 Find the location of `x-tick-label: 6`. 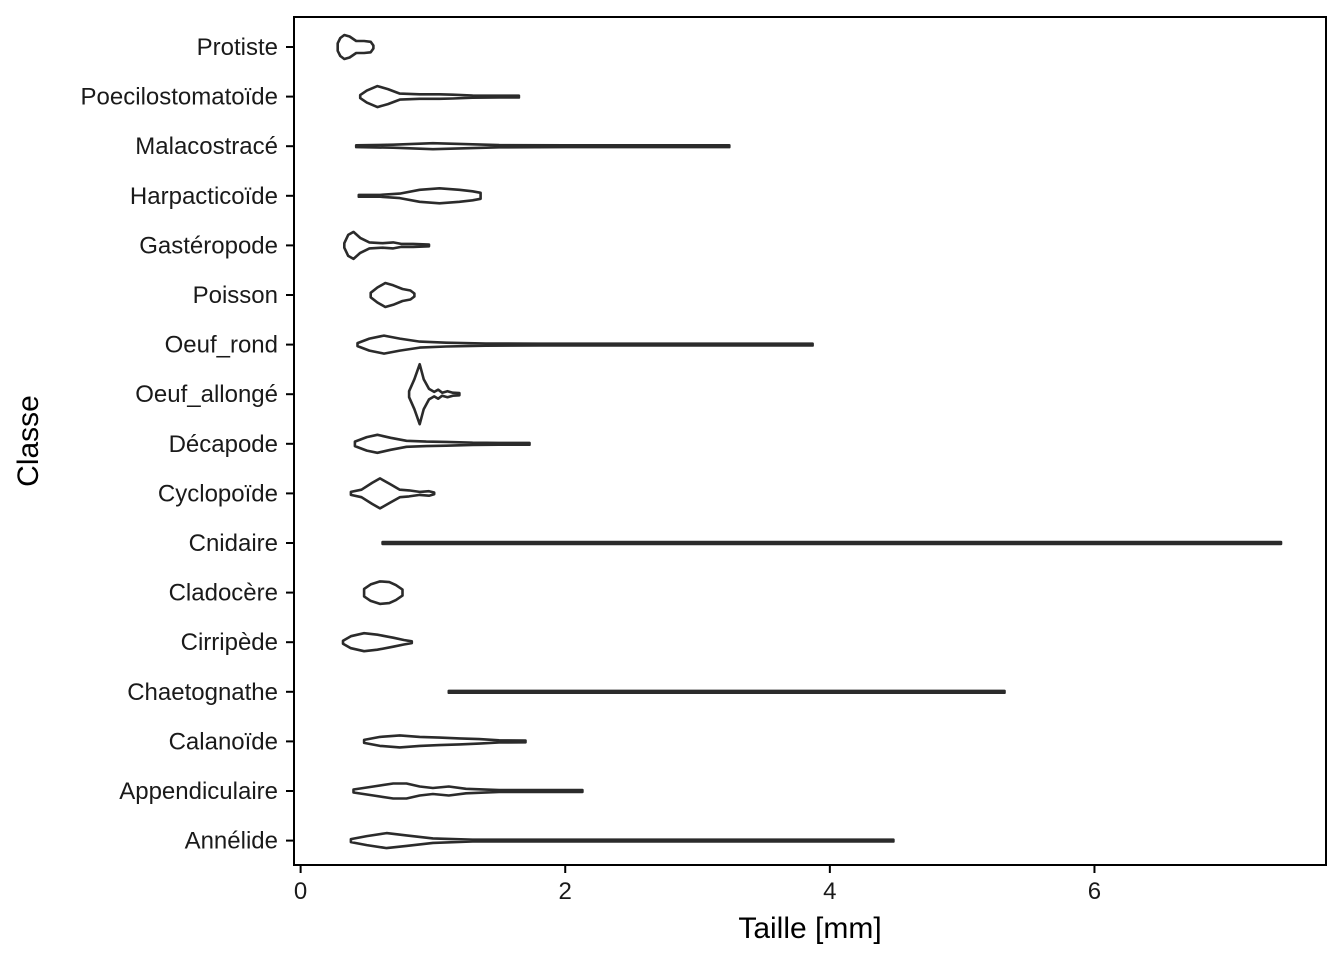

x-tick-label: 6 is located at coordinates (1094, 891).